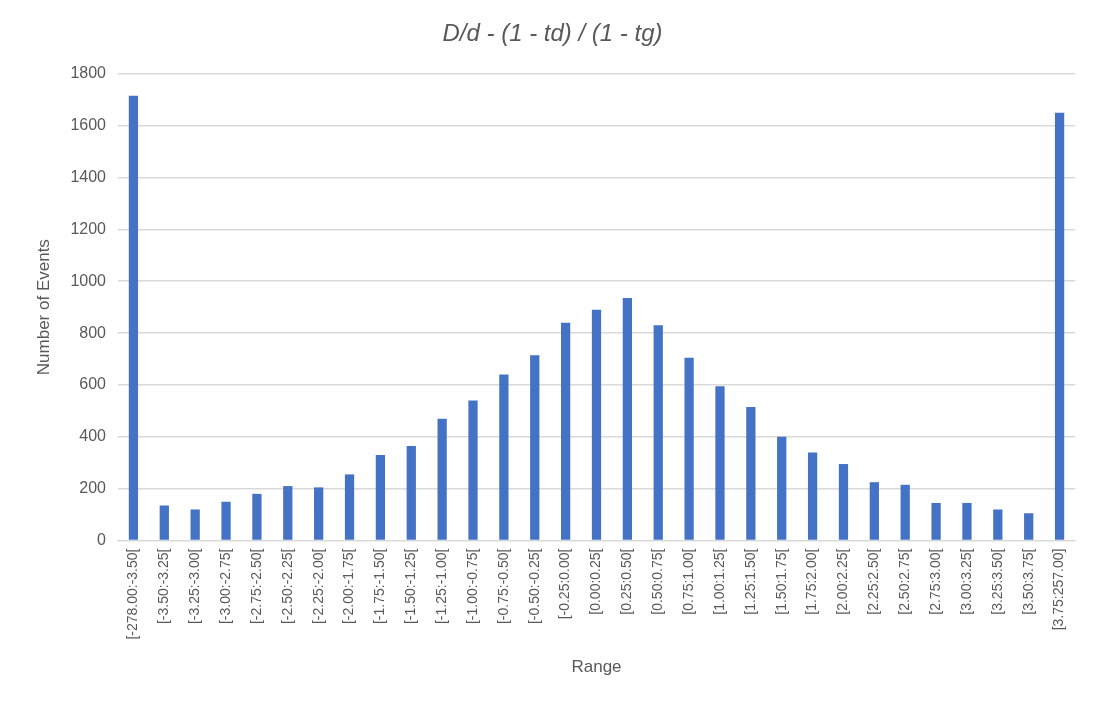 The width and height of the screenshot is (1095, 702). Describe the element at coordinates (88, 125) in the screenshot. I see `y-tick-label: 1600` at that location.